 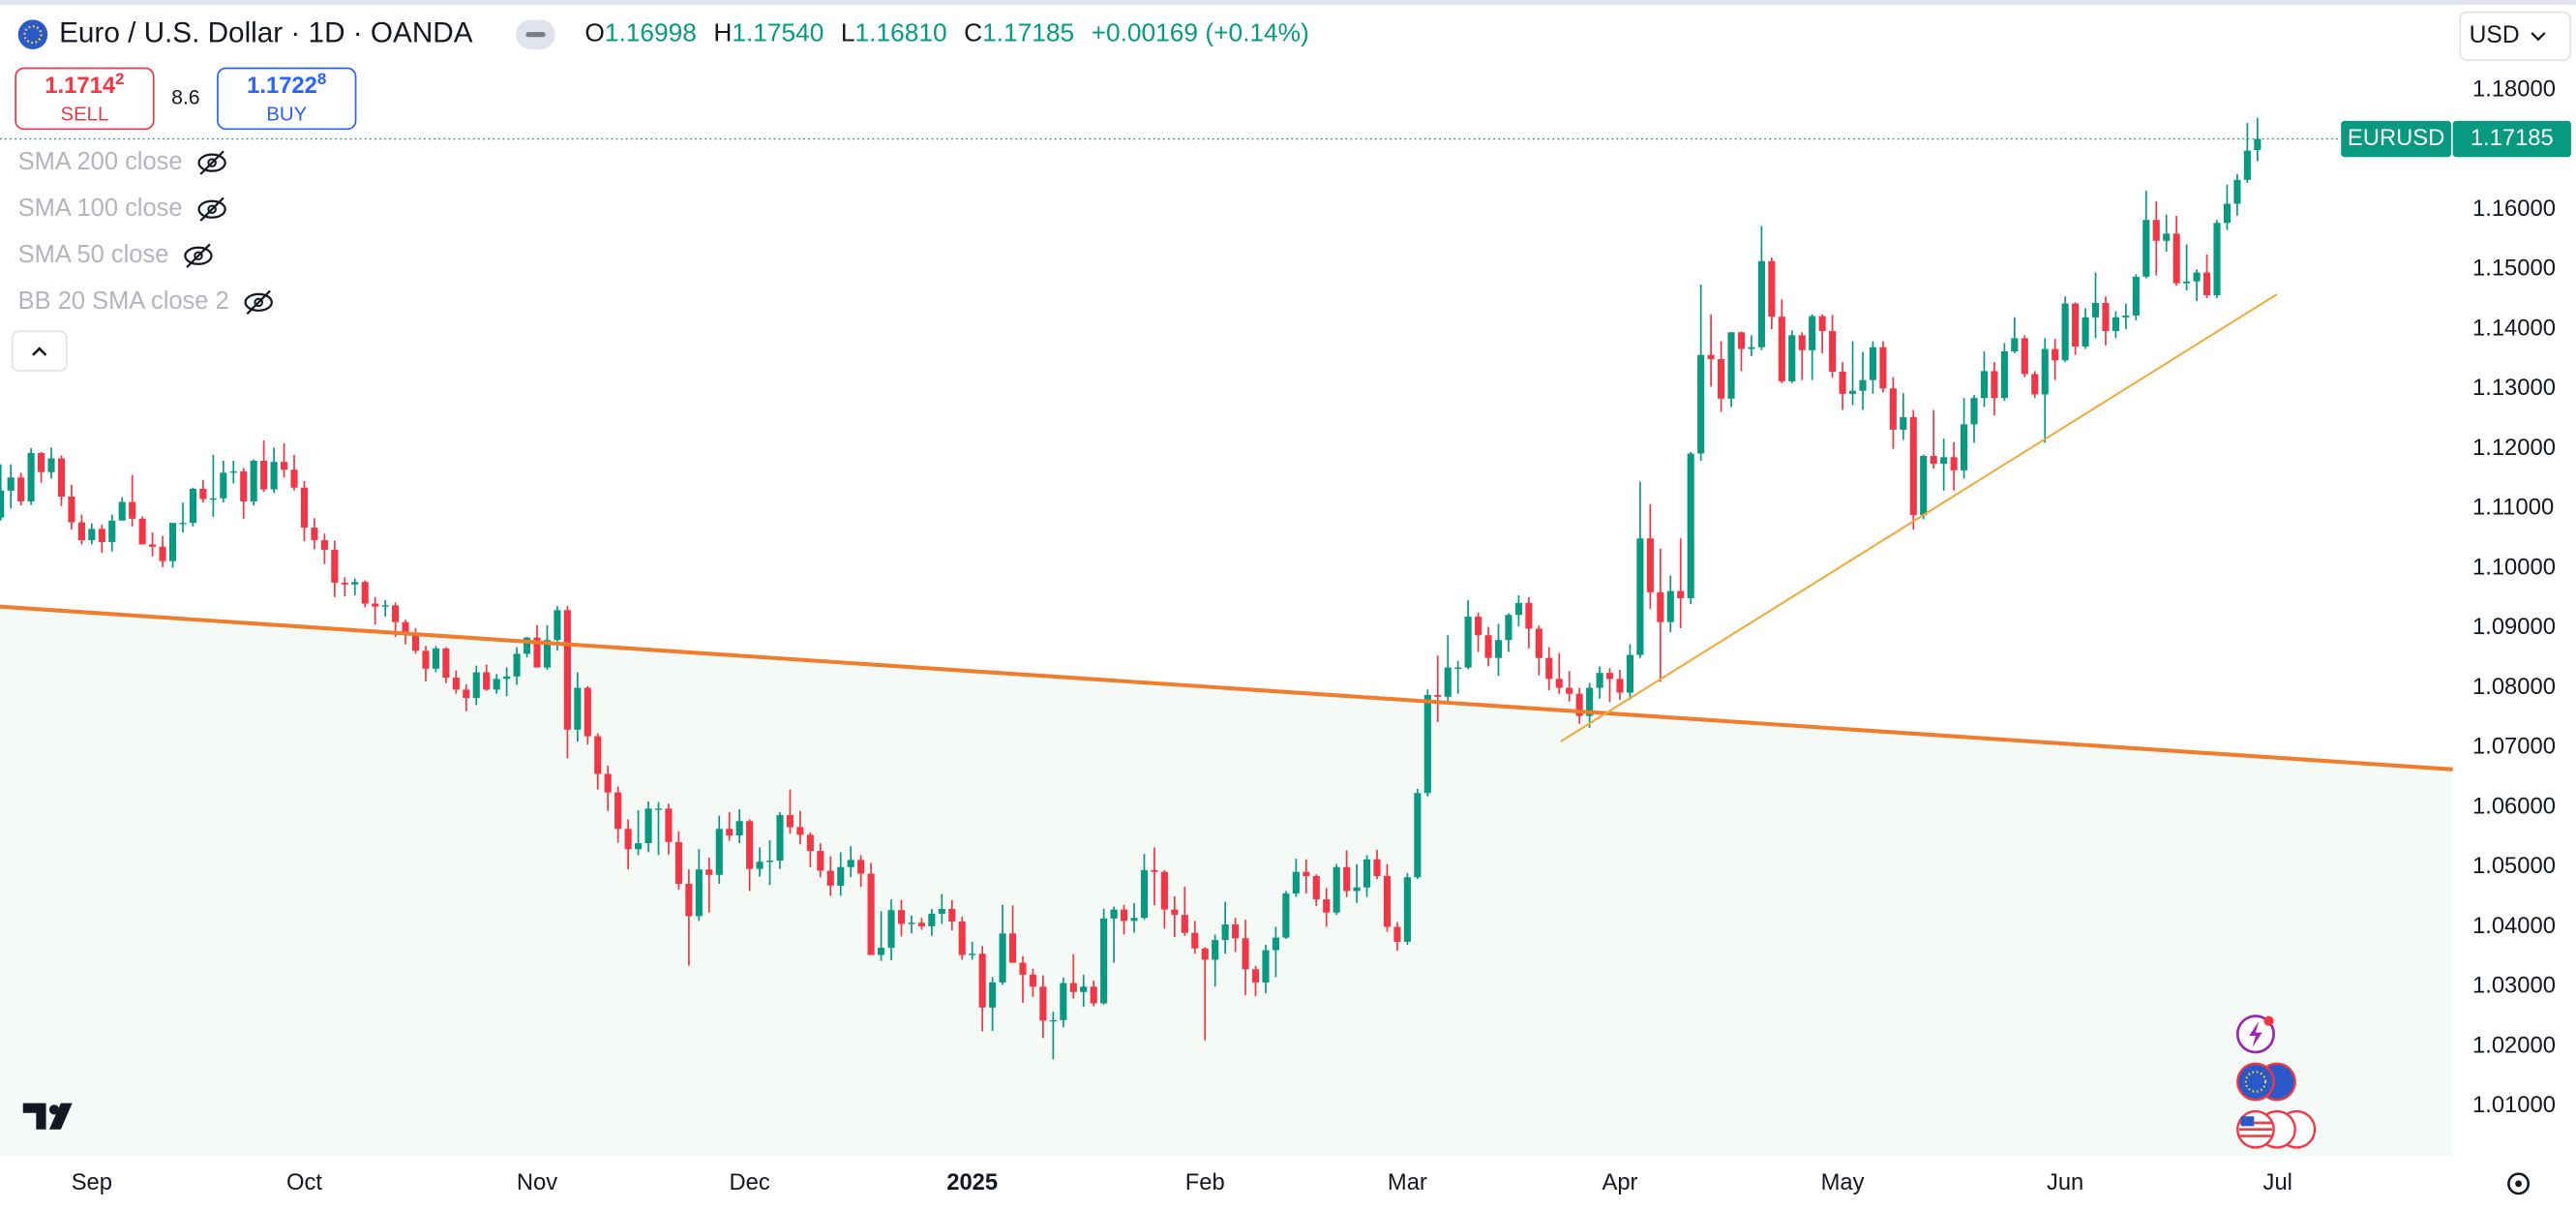 What do you see at coordinates (1288, 3) in the screenshot?
I see `top-border` at bounding box center [1288, 3].